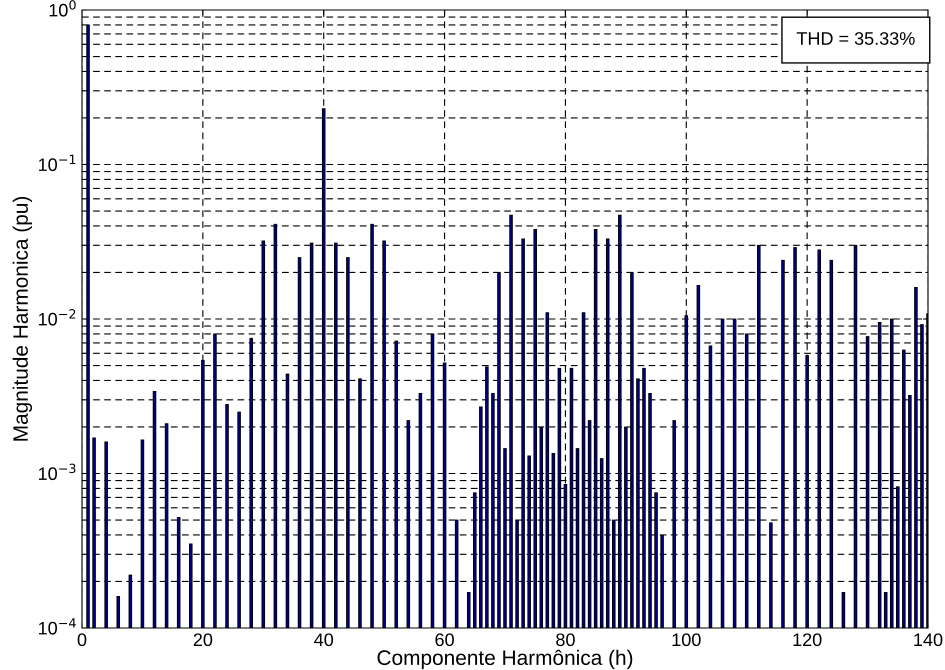  What do you see at coordinates (57, 472) in the screenshot?
I see `y-tick-label: 10$^{−3}$` at bounding box center [57, 472].